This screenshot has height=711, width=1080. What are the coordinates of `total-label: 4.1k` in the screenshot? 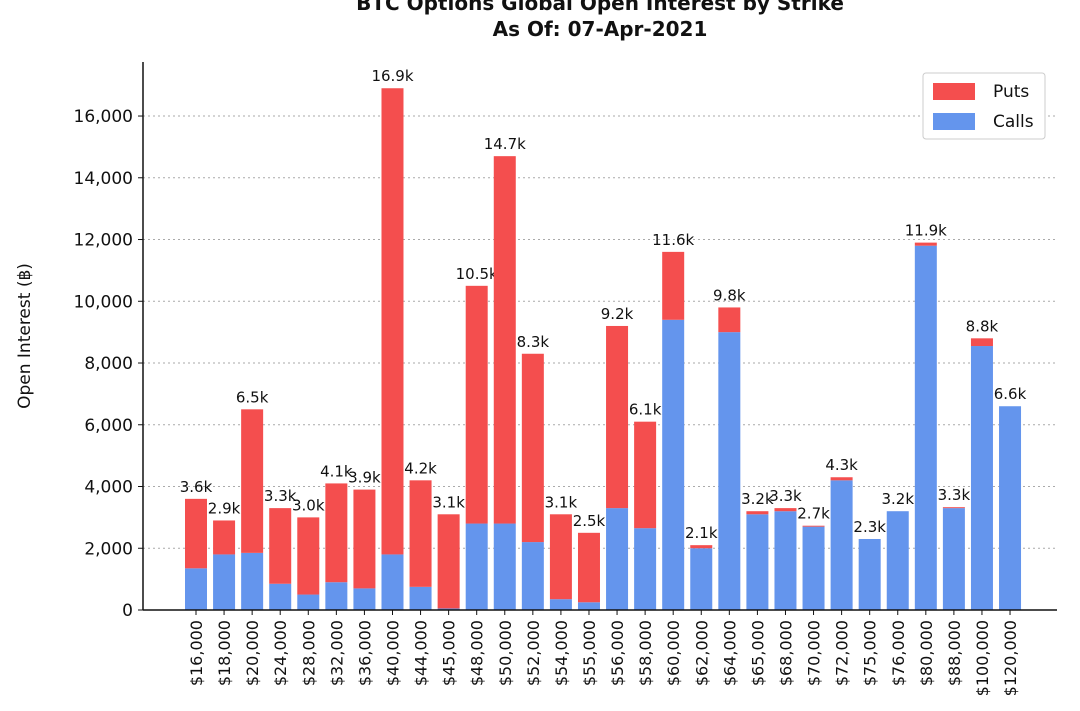 It's located at (336, 471).